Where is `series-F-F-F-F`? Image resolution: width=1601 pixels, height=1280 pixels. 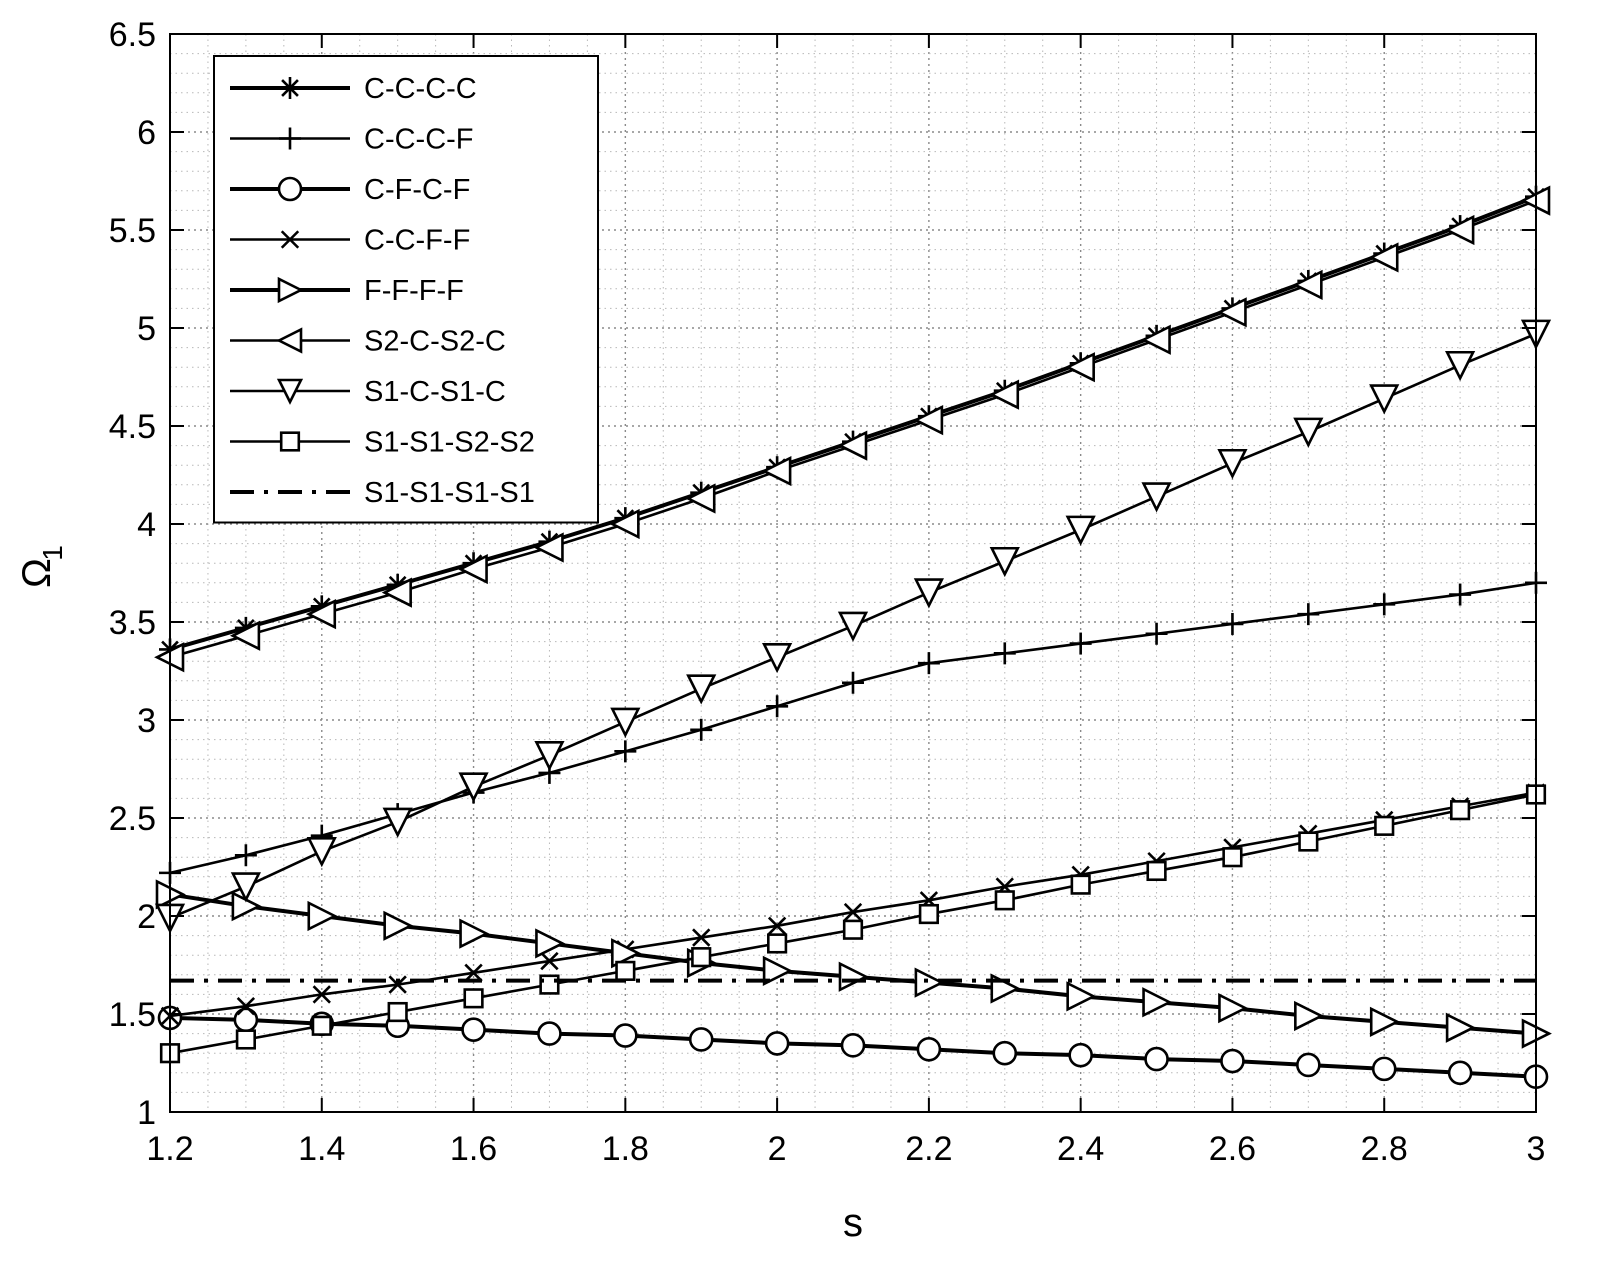
series-F-F-F-F is located at coordinates (853, 964).